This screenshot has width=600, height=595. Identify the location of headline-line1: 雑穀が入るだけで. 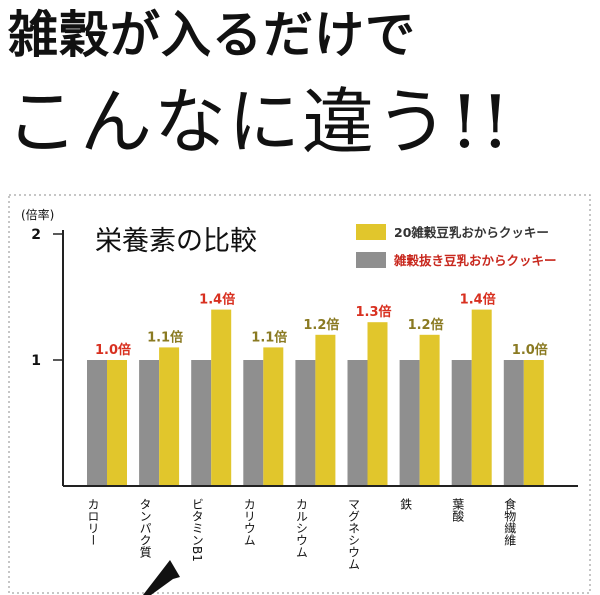
(212, 35).